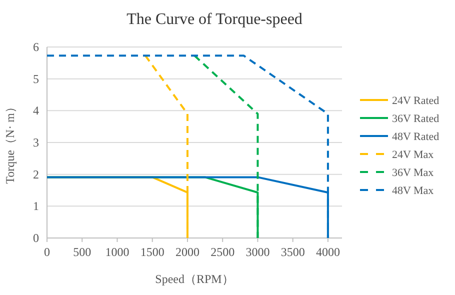  What do you see at coordinates (36, 47) in the screenshot?
I see `y-tick-label: 6` at bounding box center [36, 47].